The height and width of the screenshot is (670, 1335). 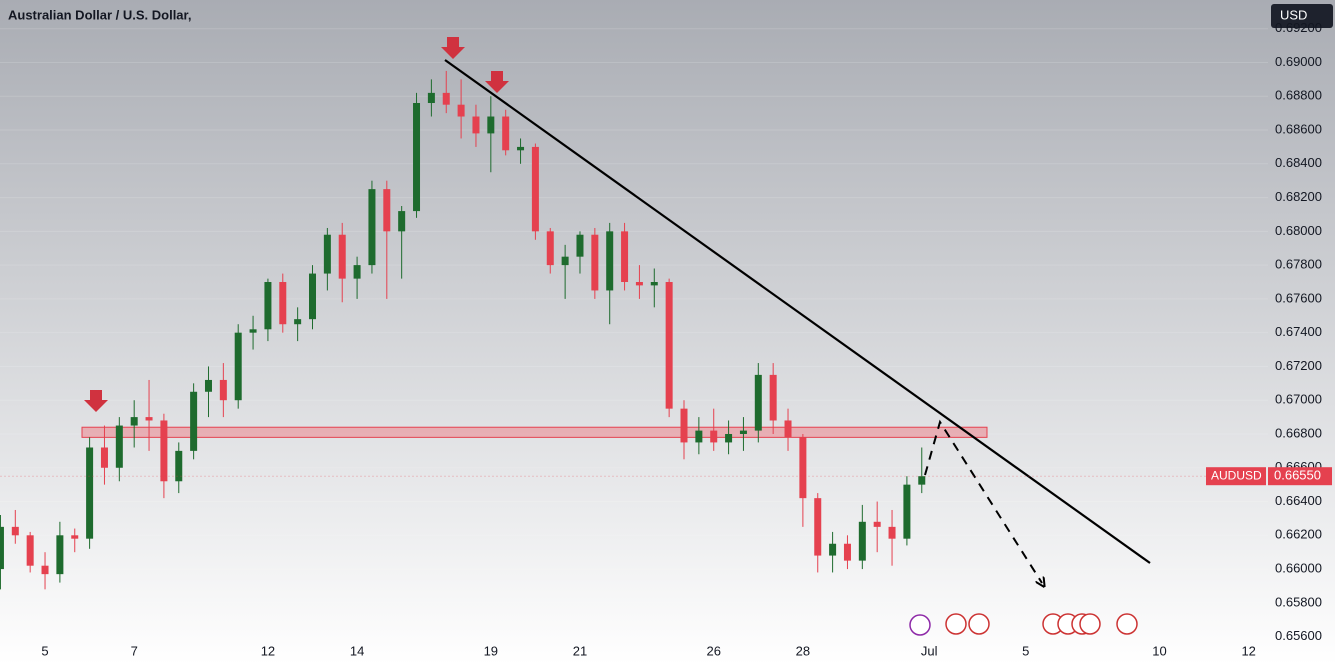 What do you see at coordinates (803, 650) in the screenshot?
I see `x-tick-label: 28` at bounding box center [803, 650].